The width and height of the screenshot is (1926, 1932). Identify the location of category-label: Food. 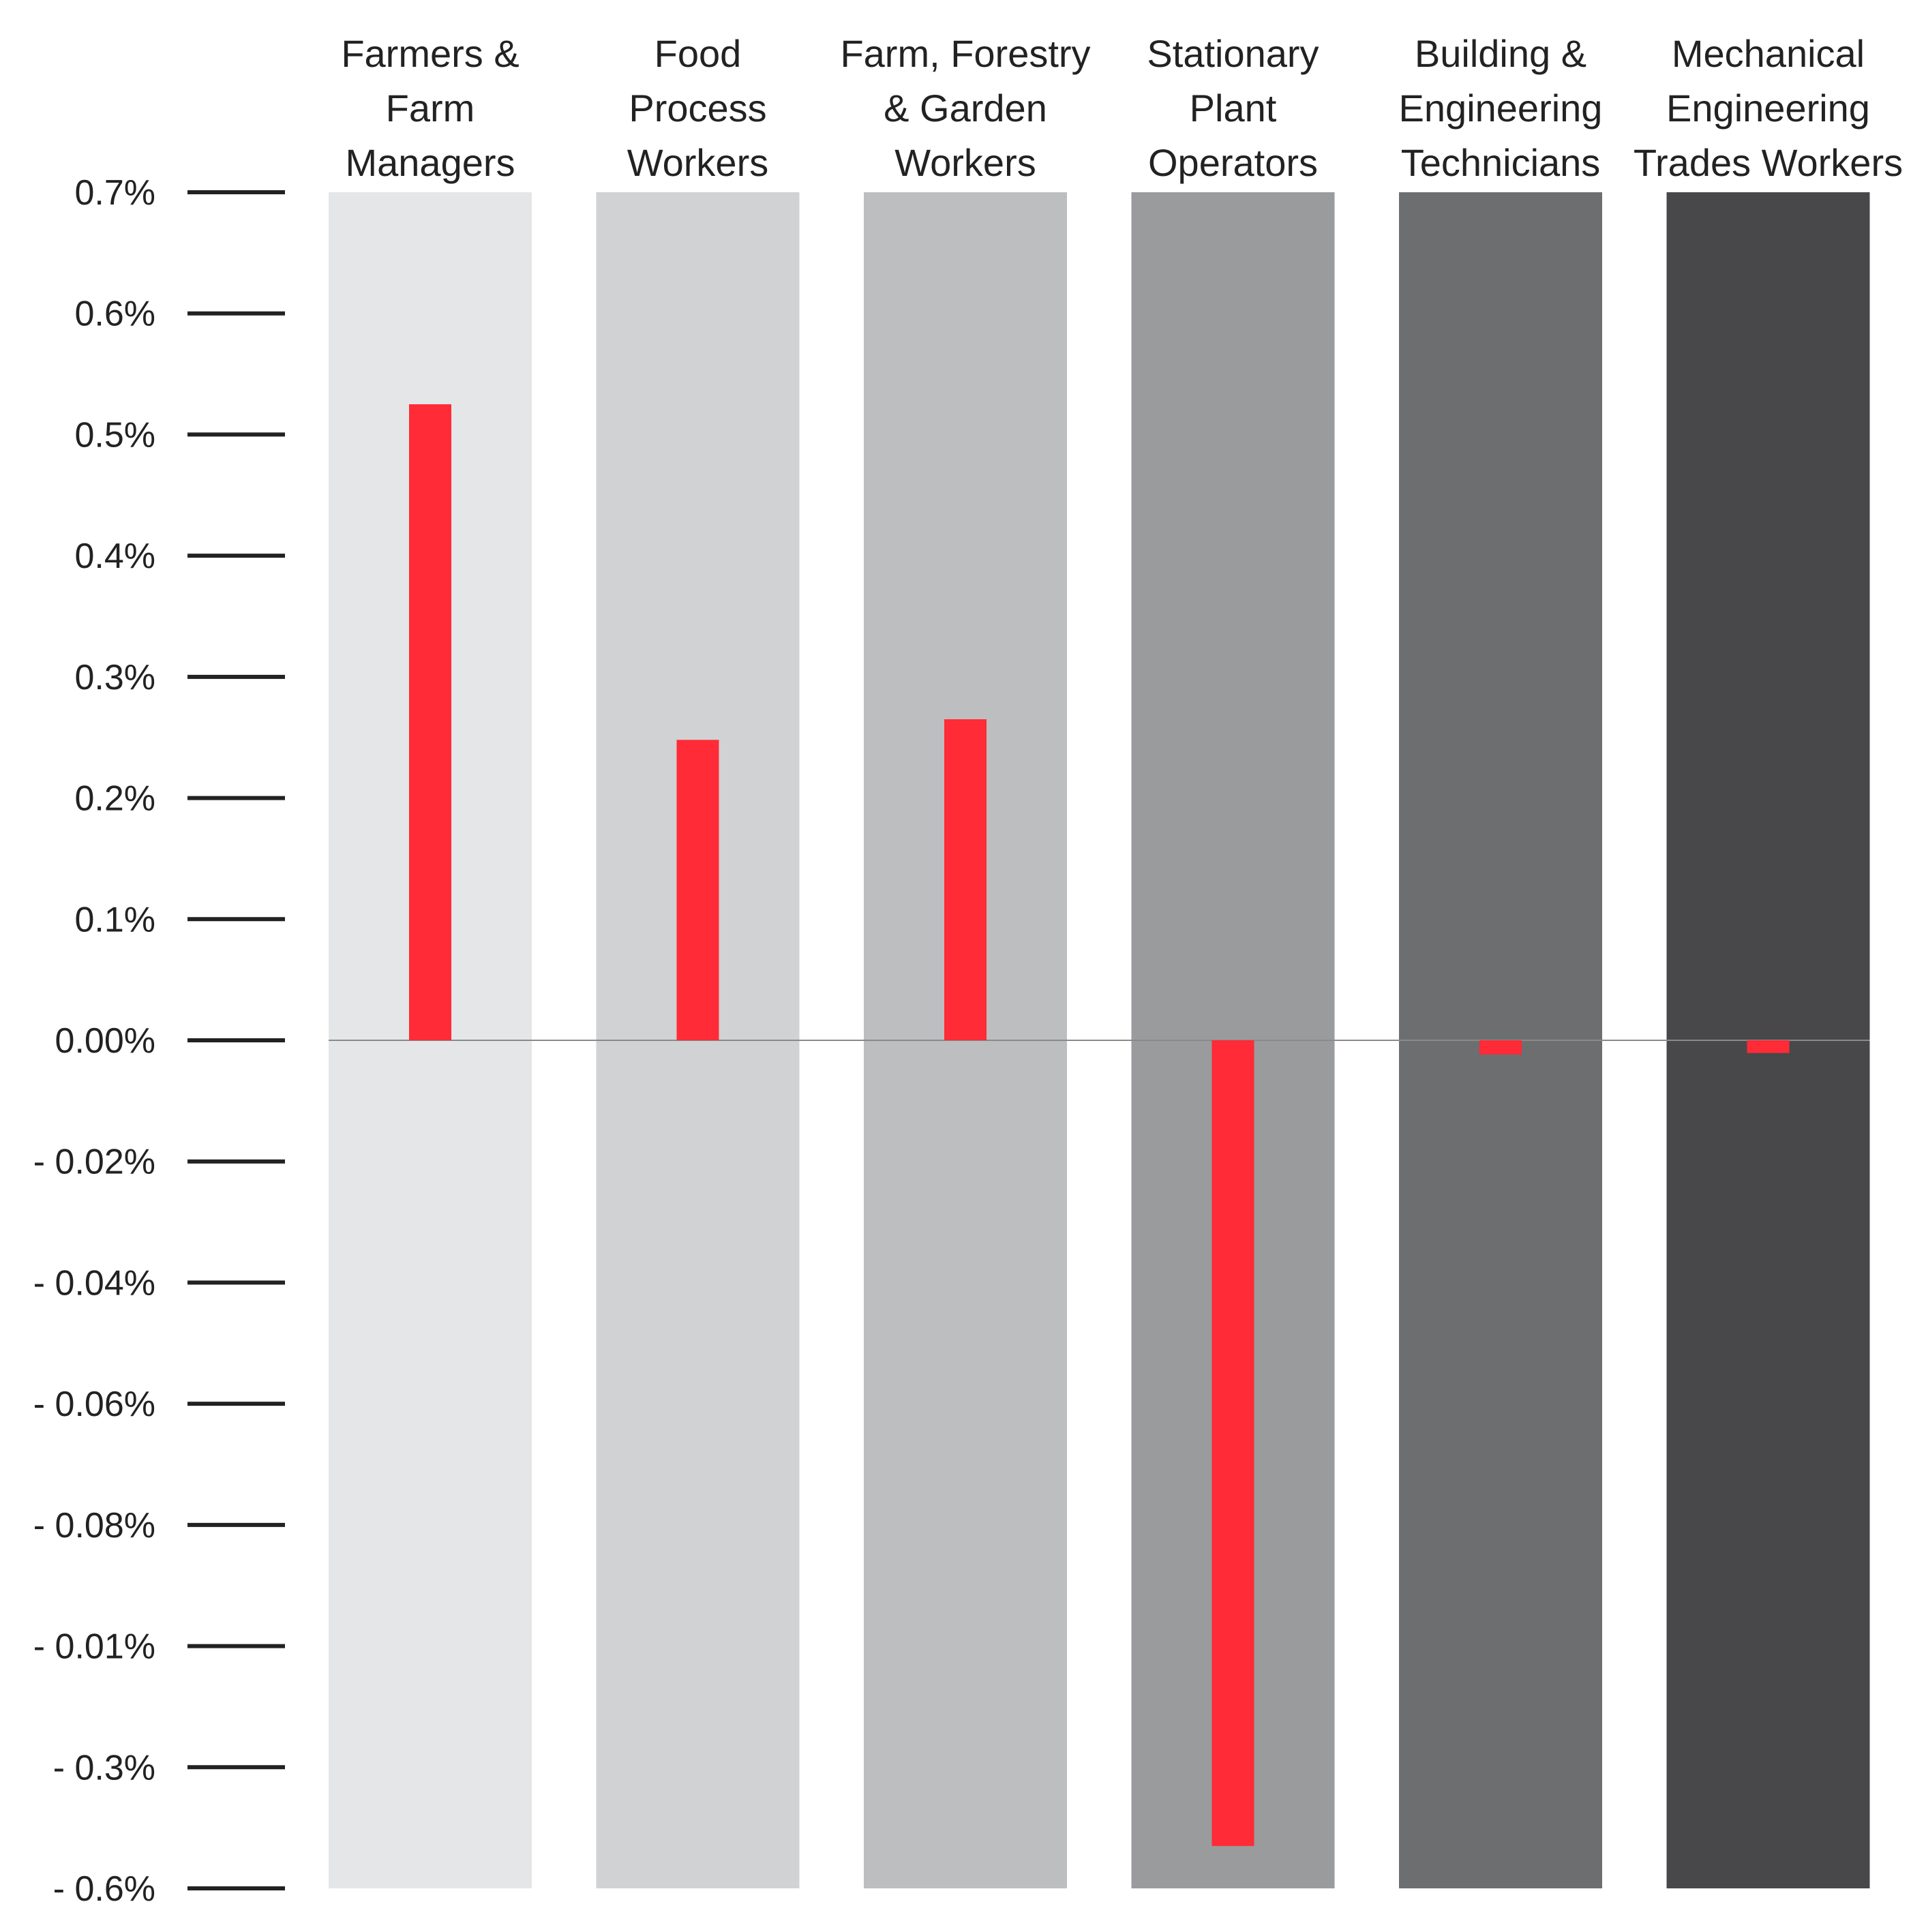
(698, 53).